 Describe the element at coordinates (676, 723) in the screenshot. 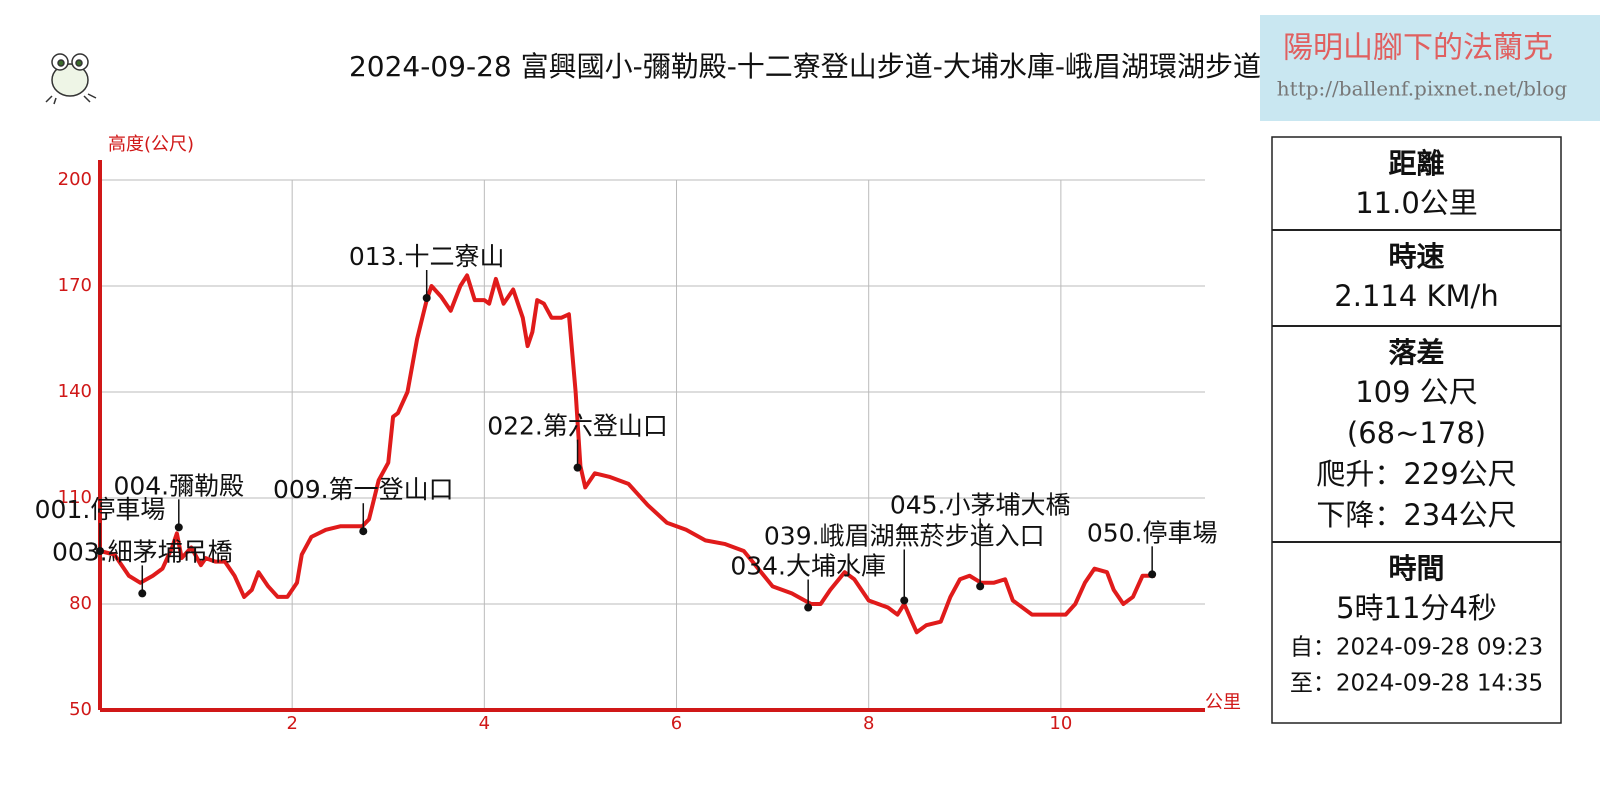

I see `x-tick-label: 6` at that location.